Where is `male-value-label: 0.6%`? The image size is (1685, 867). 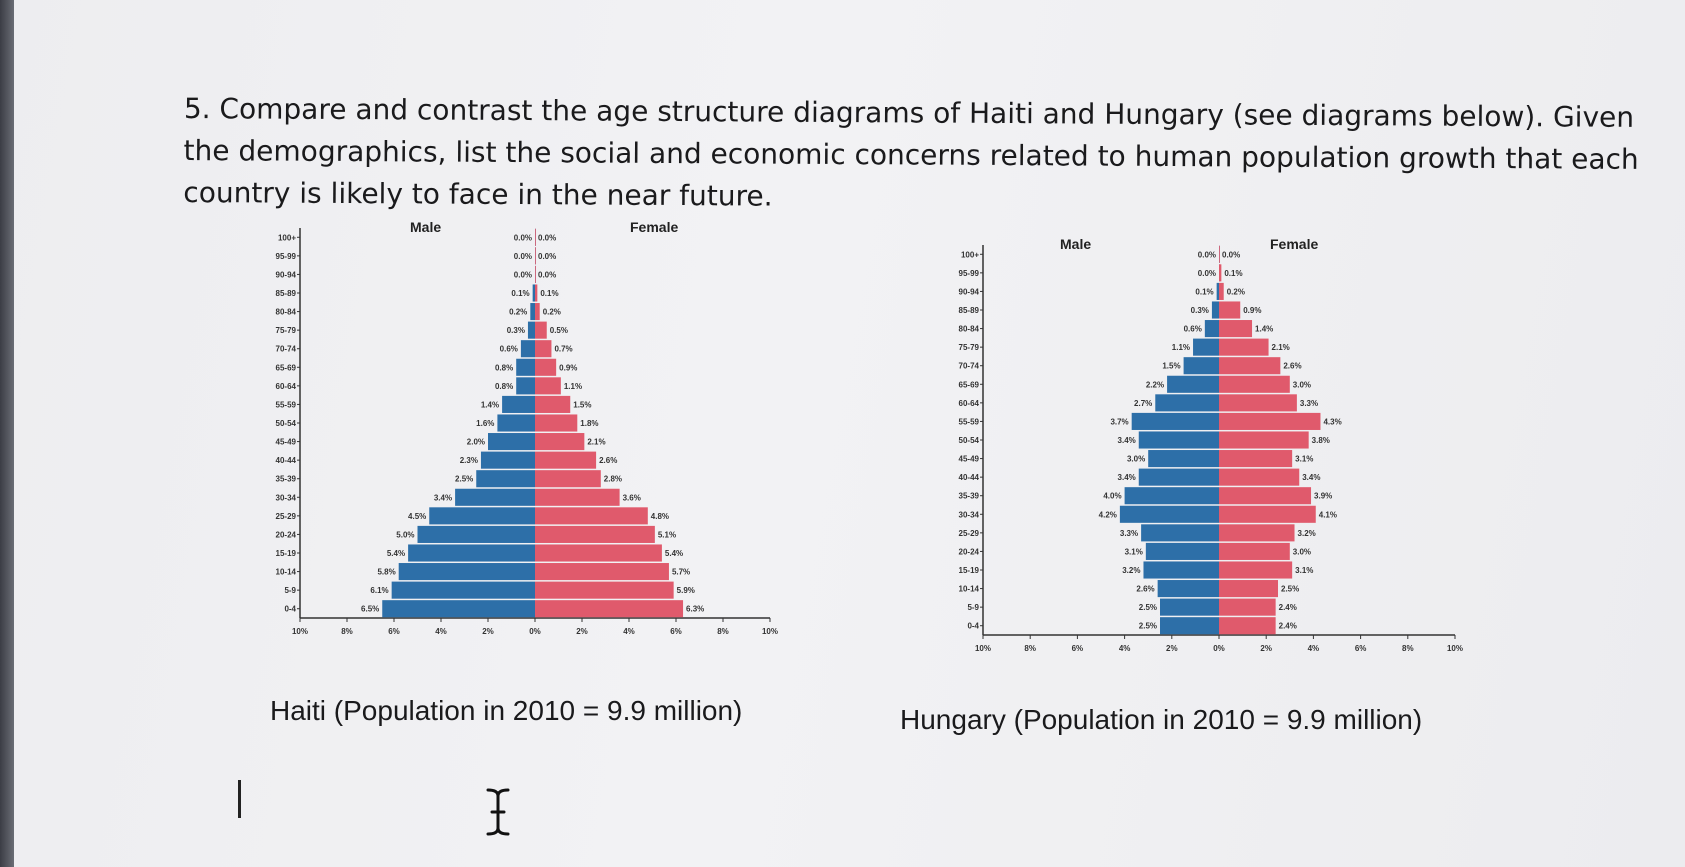
male-value-label: 0.6% is located at coordinates (509, 349).